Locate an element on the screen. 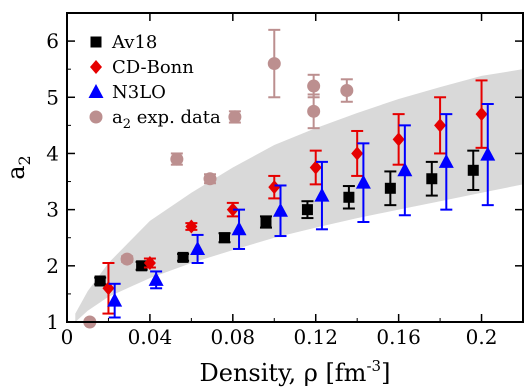 Image resolution: width=530 pixels, height=391 pixels. y-tick-label: 3 is located at coordinates (52, 210).